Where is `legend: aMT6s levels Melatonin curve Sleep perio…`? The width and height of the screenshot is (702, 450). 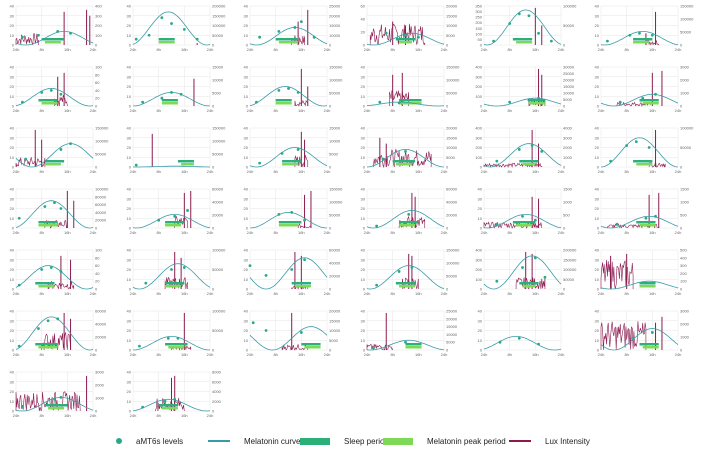
legend: aMT6s levels Melatonin curve Sleep perio… is located at coordinates (351, 441).